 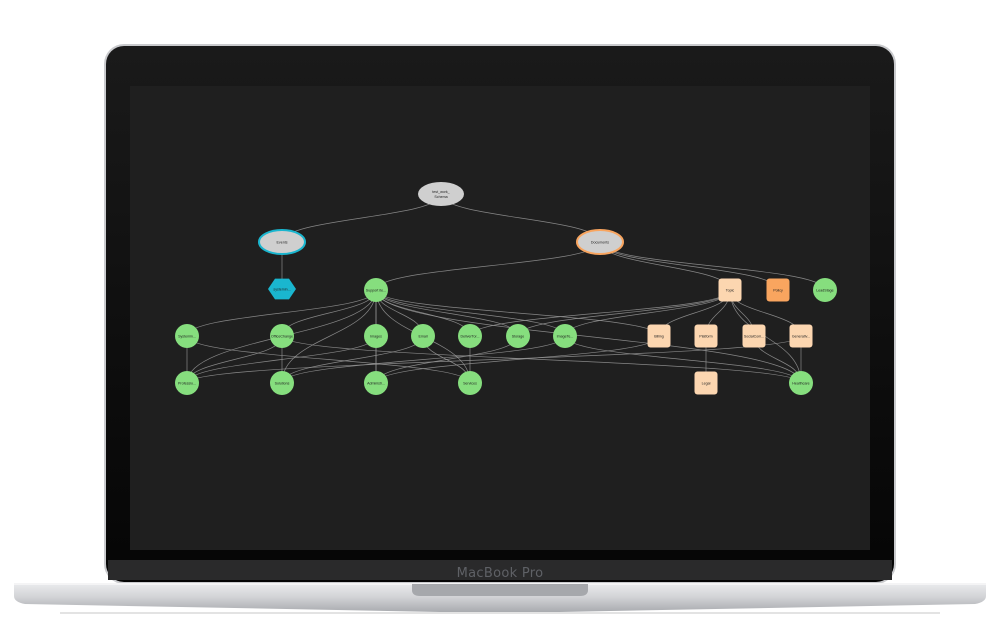 I want to click on edge-support-b5, so click(x=588, y=336).